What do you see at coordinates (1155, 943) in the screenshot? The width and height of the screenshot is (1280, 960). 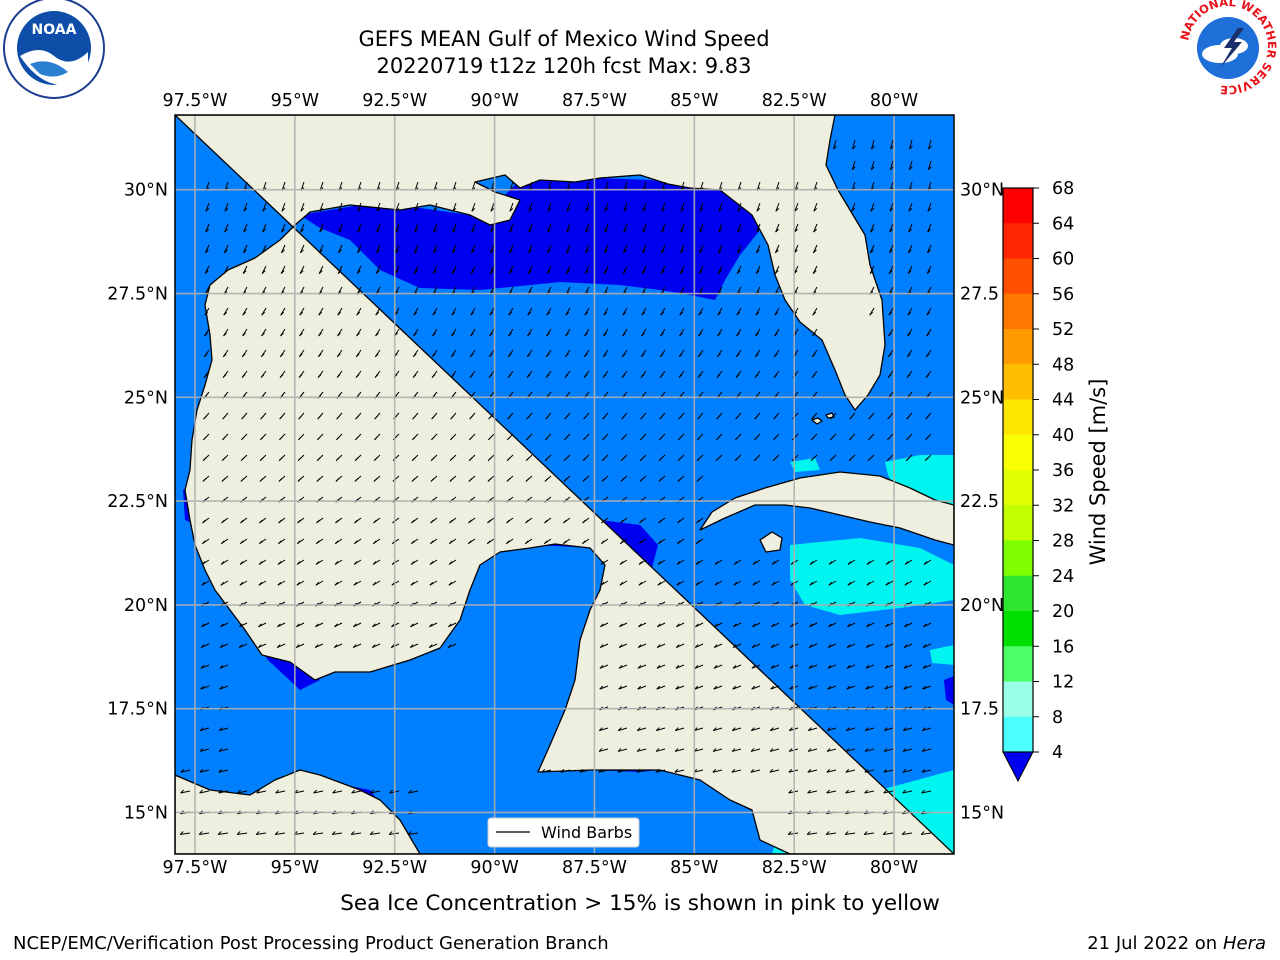 I see `run-date: 21 Jul 2022 on` at bounding box center [1155, 943].